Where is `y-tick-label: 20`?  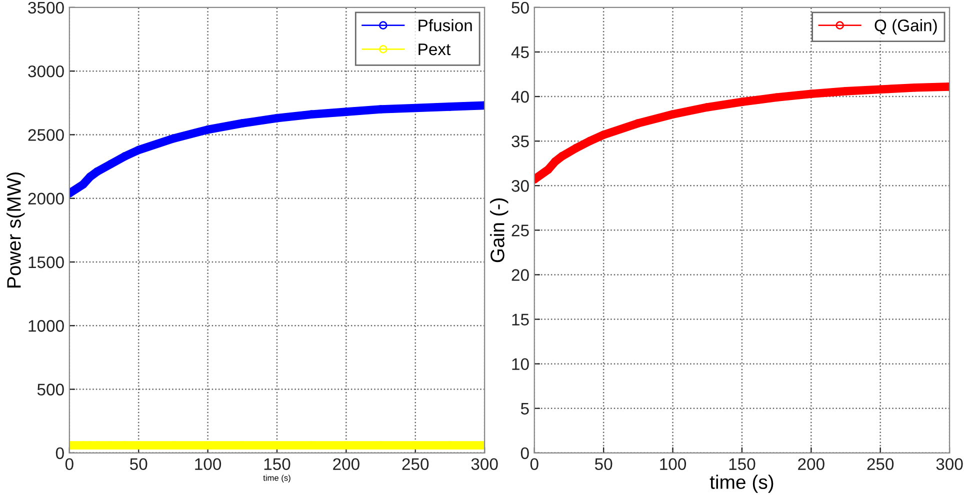
y-tick-label: 20 is located at coordinates (520, 275).